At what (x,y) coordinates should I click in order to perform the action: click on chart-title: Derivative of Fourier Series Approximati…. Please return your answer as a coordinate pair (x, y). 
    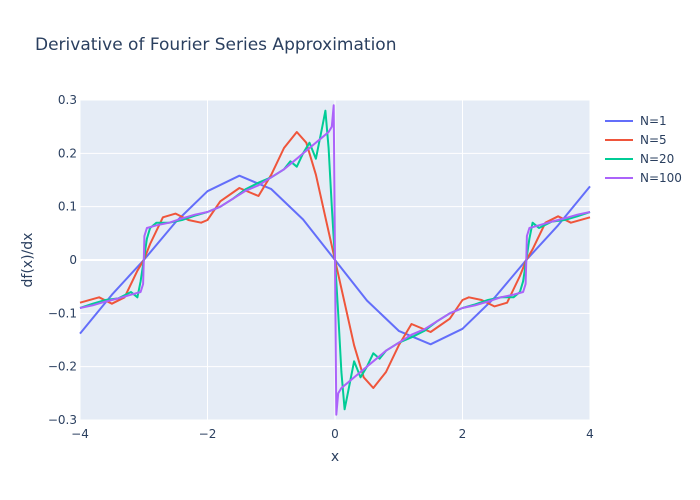
    Looking at the image, I should click on (215, 45).